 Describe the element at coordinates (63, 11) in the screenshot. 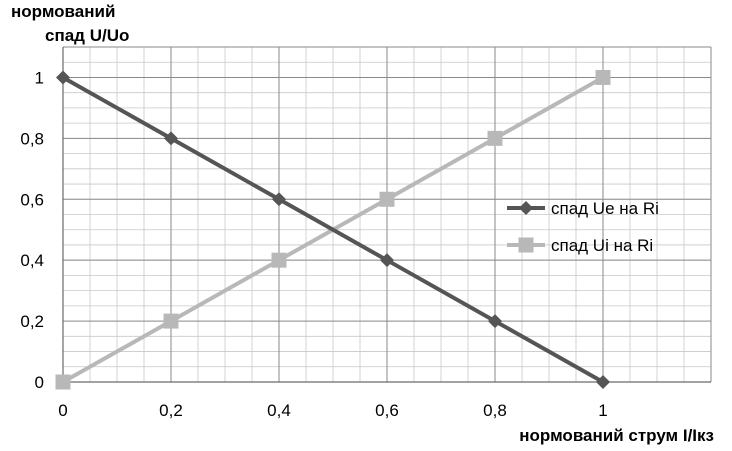

I see `y-axis-title-line-1: нормований` at that location.